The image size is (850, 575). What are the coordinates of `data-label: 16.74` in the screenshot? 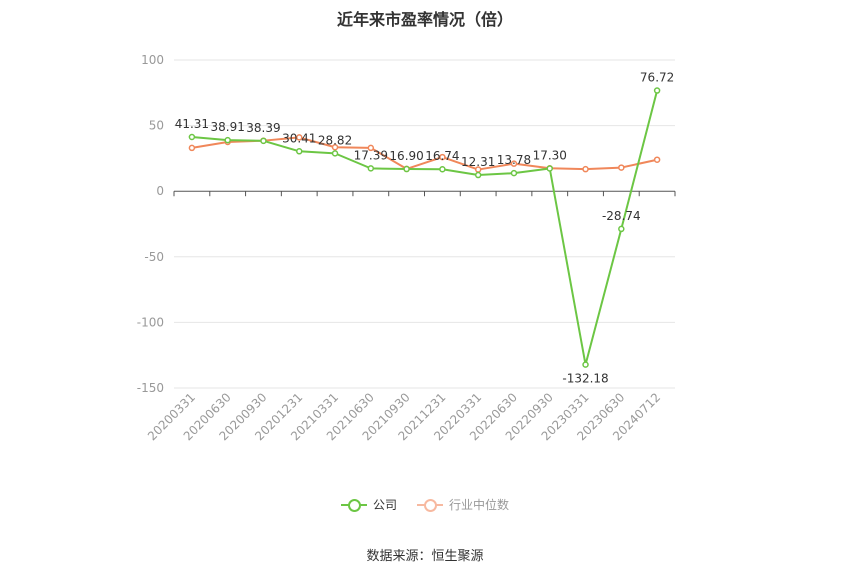 It's located at (442, 156).